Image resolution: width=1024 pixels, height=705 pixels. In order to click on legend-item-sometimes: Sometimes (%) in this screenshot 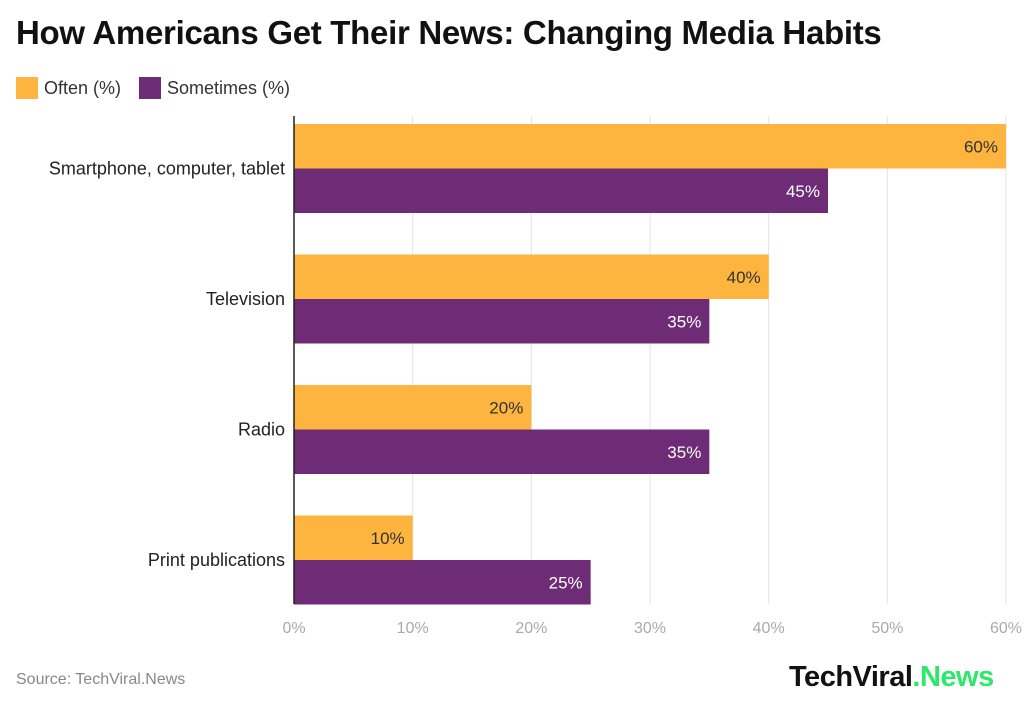, I will do `click(214, 88)`.